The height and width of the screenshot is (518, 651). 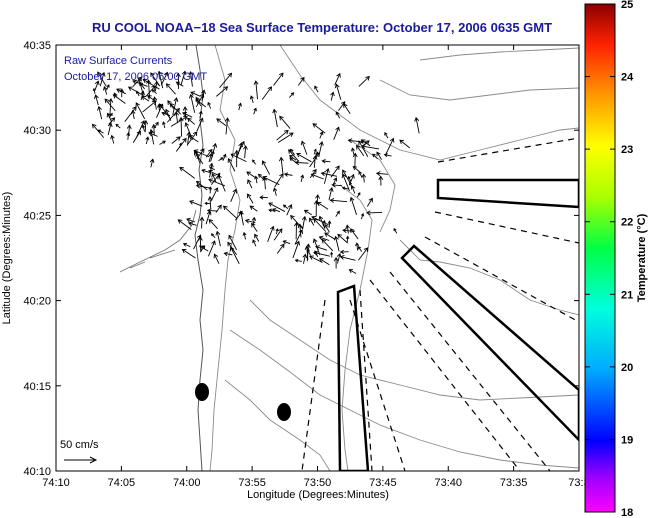 I want to click on y-axis-label: Latitude (Degrees:Minutes), so click(x=7, y=258).